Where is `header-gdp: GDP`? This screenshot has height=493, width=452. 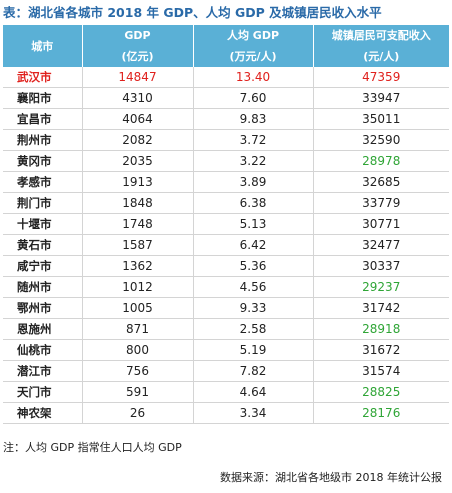
header-gdp: GDP is located at coordinates (138, 35).